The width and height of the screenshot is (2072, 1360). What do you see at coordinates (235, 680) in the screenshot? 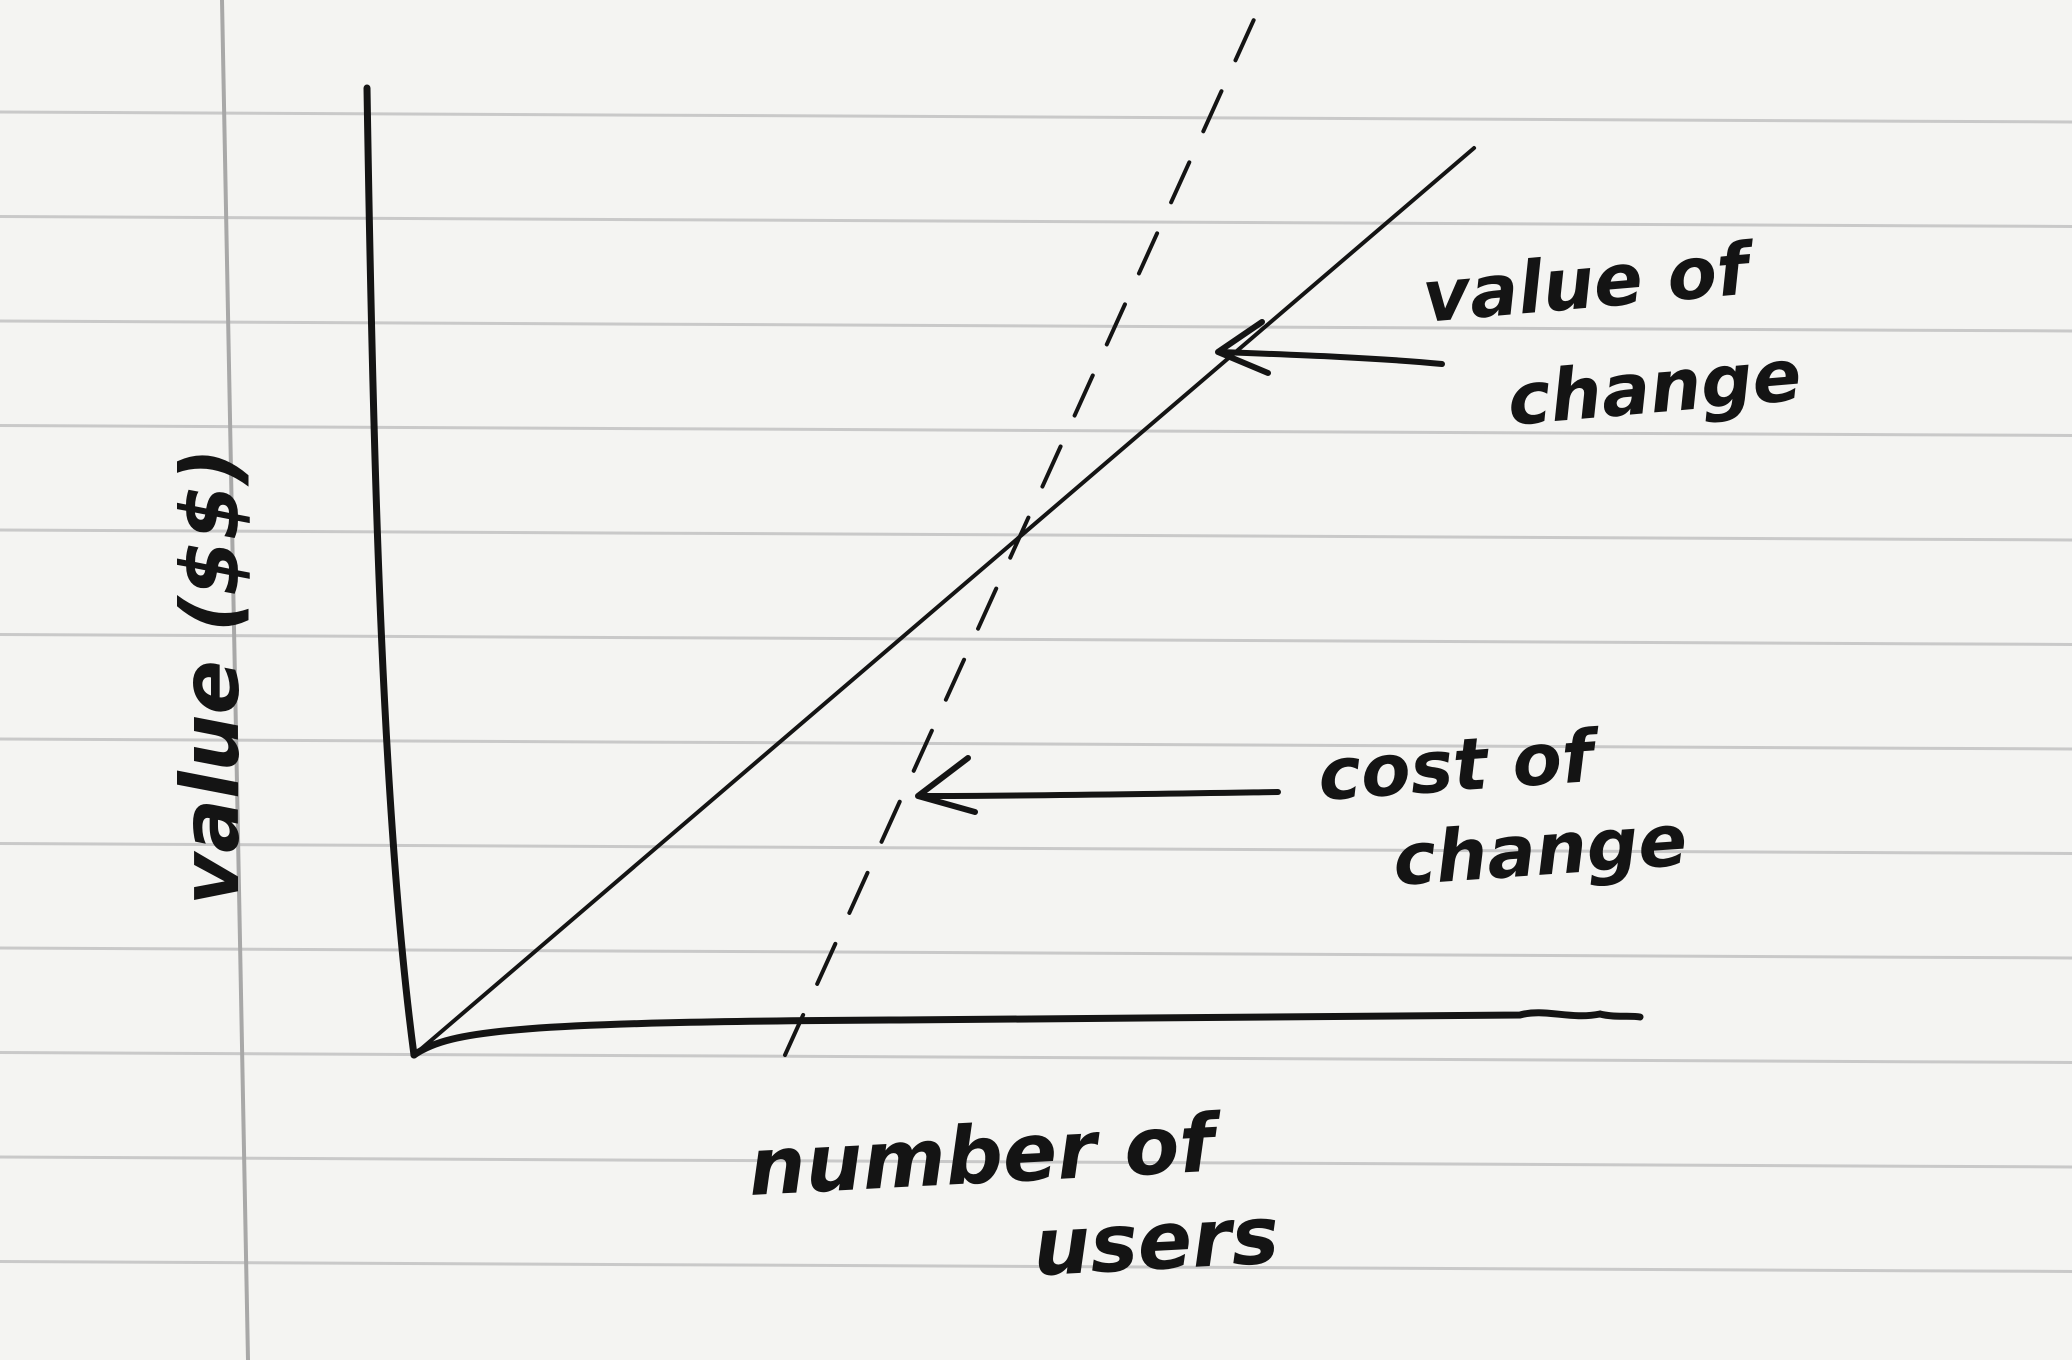
I see `margin-line` at bounding box center [235, 680].